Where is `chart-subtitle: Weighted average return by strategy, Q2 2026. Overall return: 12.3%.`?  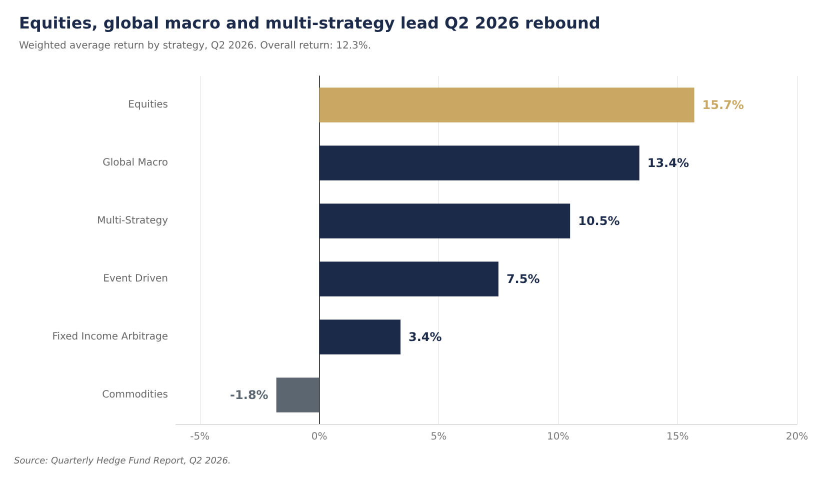 chart-subtitle: Weighted average return by strategy, Q2 2026. Overall return: 12.3%. is located at coordinates (195, 46).